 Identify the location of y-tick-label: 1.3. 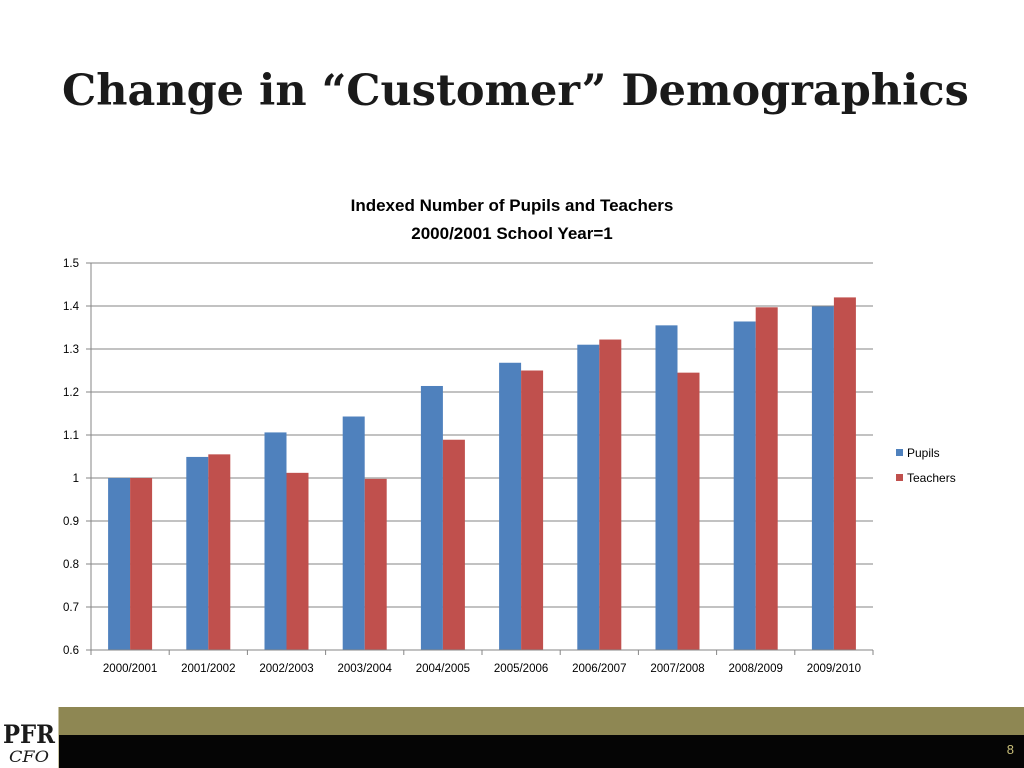
(71, 350).